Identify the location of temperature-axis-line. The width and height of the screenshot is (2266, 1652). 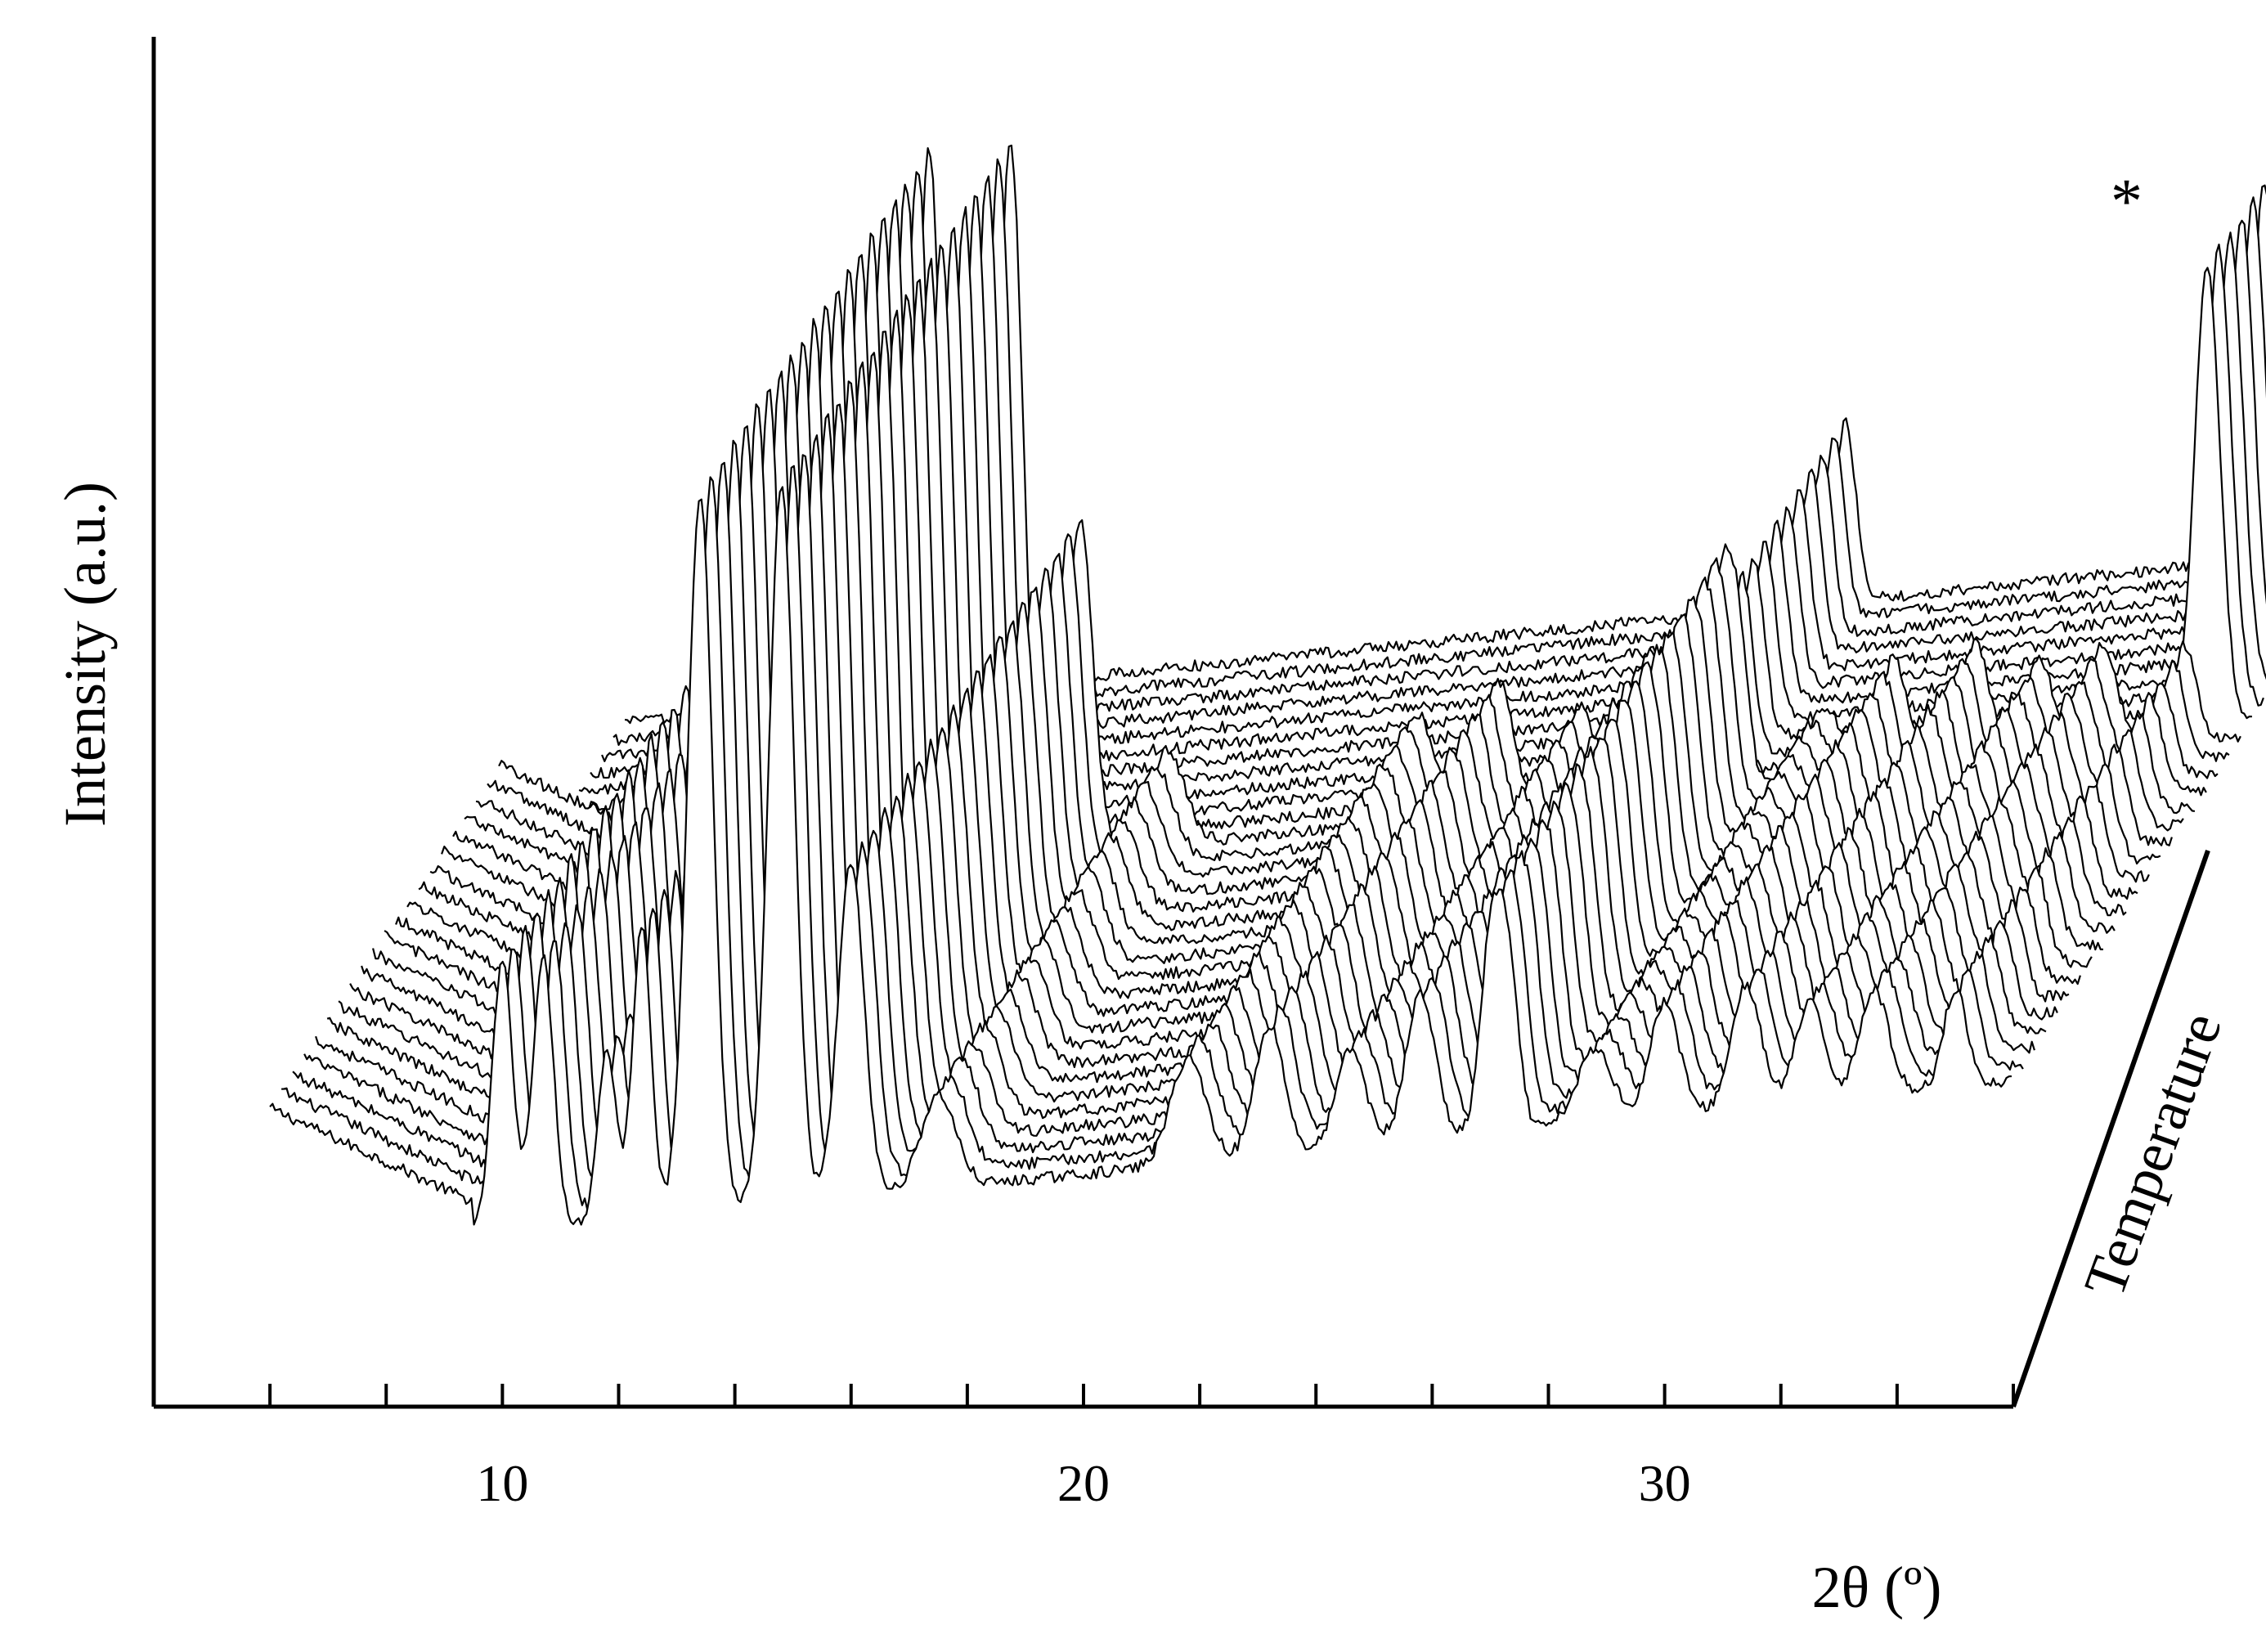
(2110, 1128).